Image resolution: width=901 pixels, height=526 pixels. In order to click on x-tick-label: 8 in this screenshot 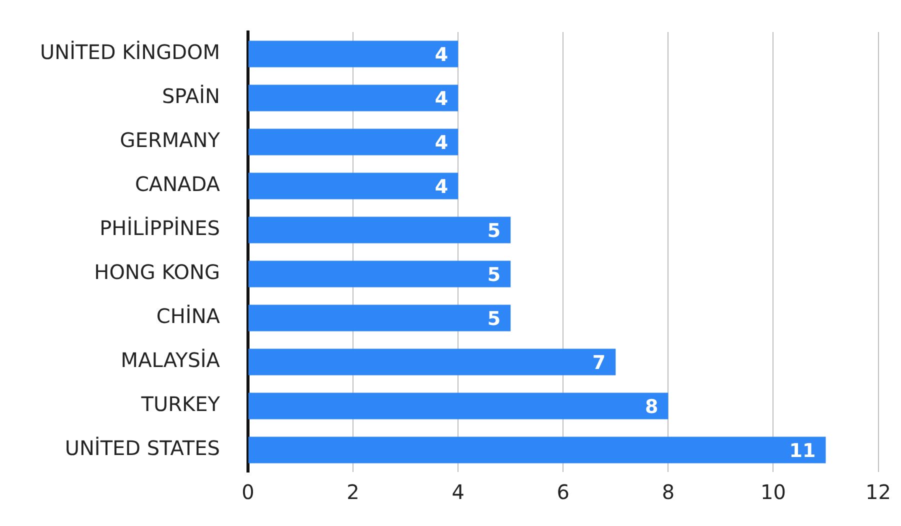, I will do `click(668, 492)`.